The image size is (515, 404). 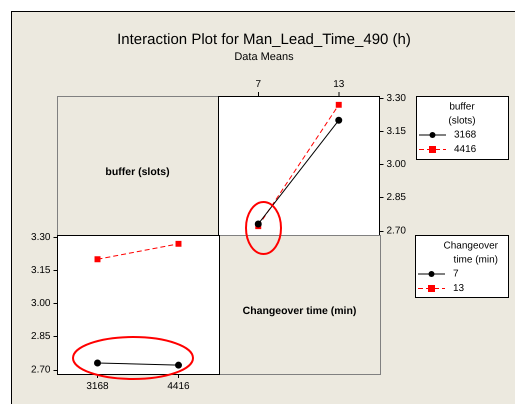 I want to click on text: Changeover time (min), so click(x=299, y=310).